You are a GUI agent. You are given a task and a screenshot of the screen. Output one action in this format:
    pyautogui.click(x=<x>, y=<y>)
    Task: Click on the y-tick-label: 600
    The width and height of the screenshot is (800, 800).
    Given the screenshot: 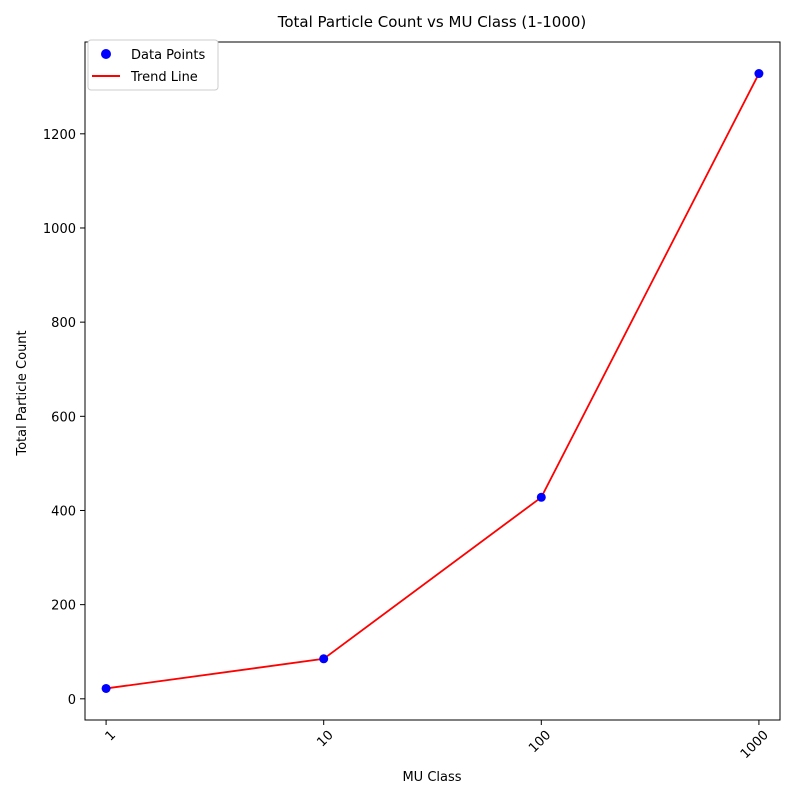 What is the action you would take?
    pyautogui.click(x=63, y=417)
    